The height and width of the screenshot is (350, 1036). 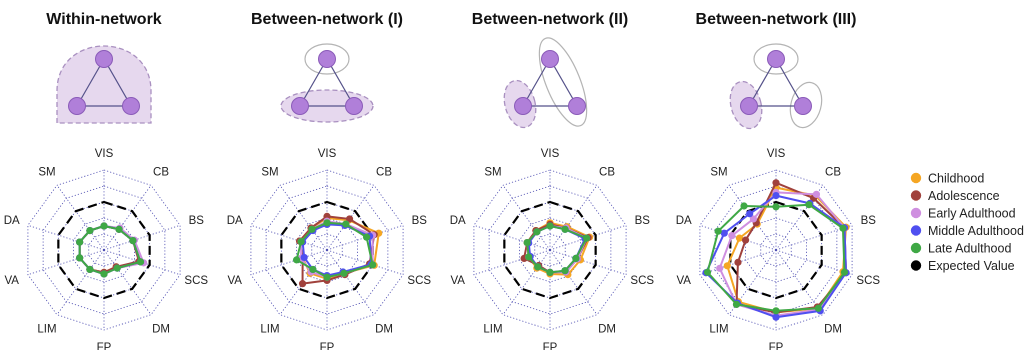 I want to click on data-point-early-adulthood-da, so click(x=732, y=236).